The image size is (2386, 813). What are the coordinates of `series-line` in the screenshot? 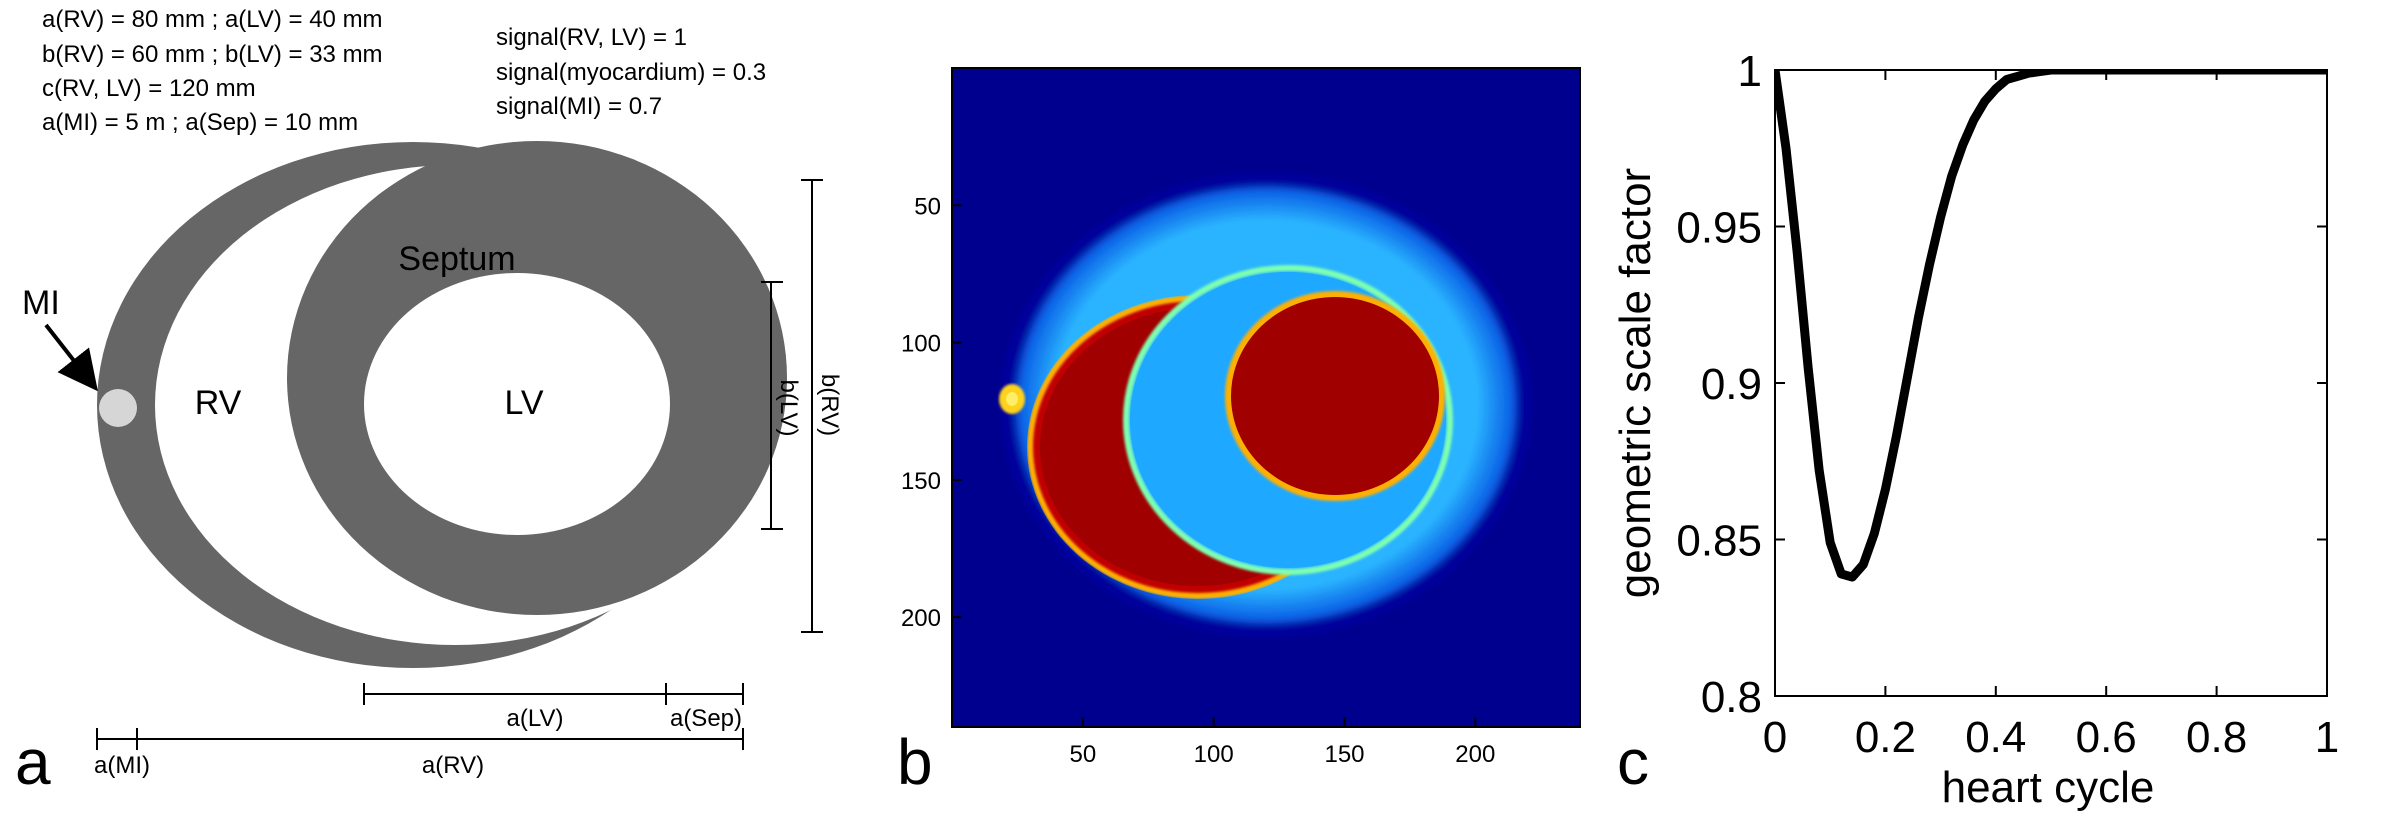 It's located at (2051, 326).